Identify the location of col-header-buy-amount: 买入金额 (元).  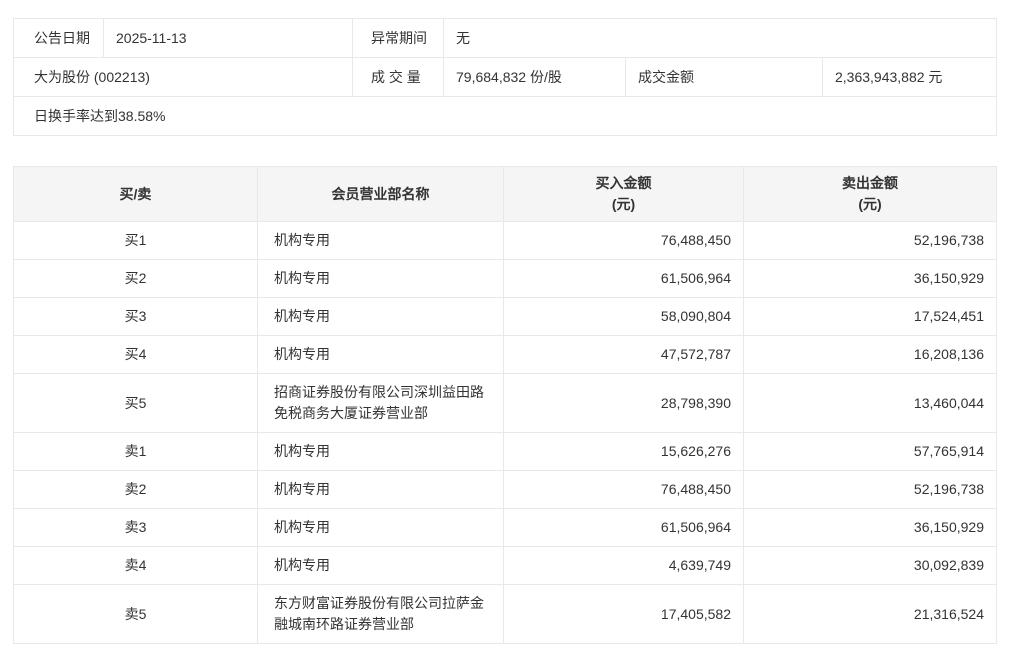
(623, 194).